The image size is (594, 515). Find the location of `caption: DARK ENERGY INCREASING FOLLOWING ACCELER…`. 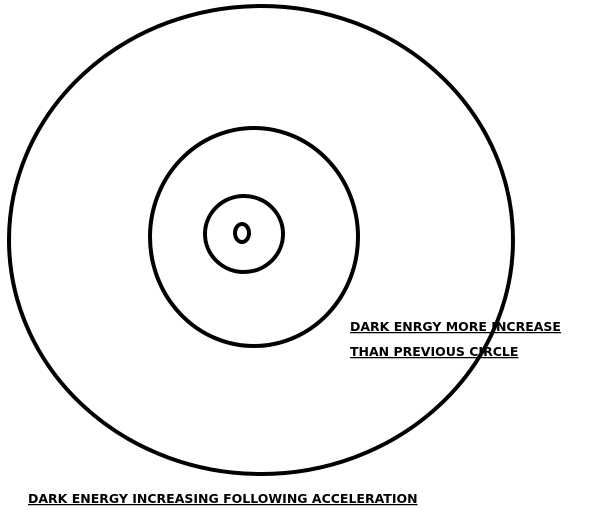

caption: DARK ENERGY INCREASING FOLLOWING ACCELER… is located at coordinates (223, 498).